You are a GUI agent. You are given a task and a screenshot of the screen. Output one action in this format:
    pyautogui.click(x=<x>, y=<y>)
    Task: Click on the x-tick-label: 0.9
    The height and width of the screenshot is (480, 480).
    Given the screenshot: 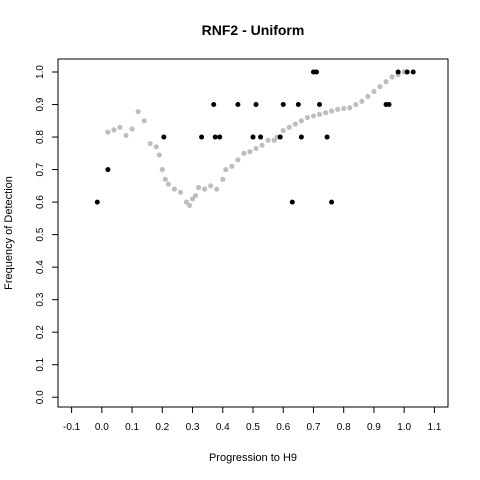 What is the action you would take?
    pyautogui.click(x=374, y=427)
    